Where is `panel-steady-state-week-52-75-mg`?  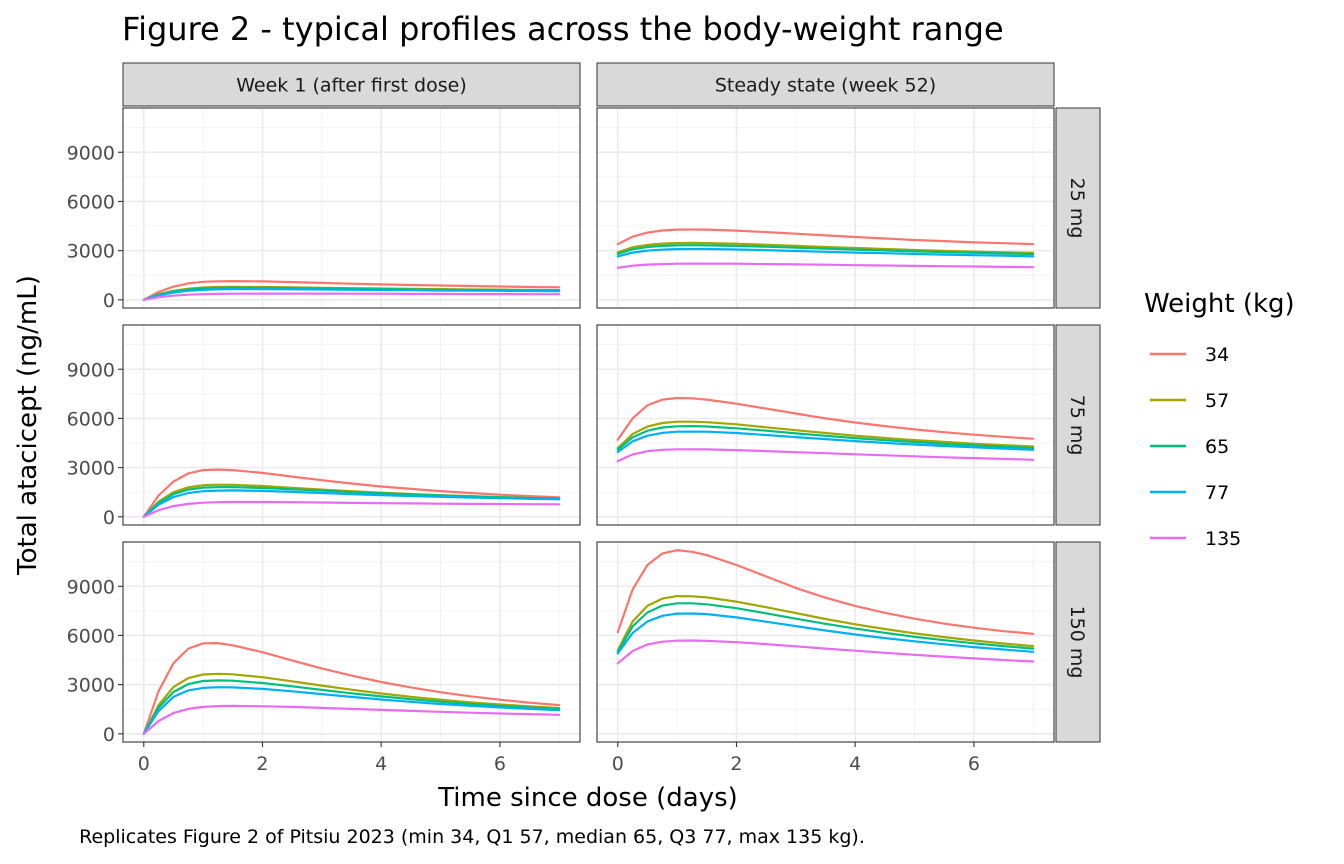 panel-steady-state-week-52-75-mg is located at coordinates (825, 425).